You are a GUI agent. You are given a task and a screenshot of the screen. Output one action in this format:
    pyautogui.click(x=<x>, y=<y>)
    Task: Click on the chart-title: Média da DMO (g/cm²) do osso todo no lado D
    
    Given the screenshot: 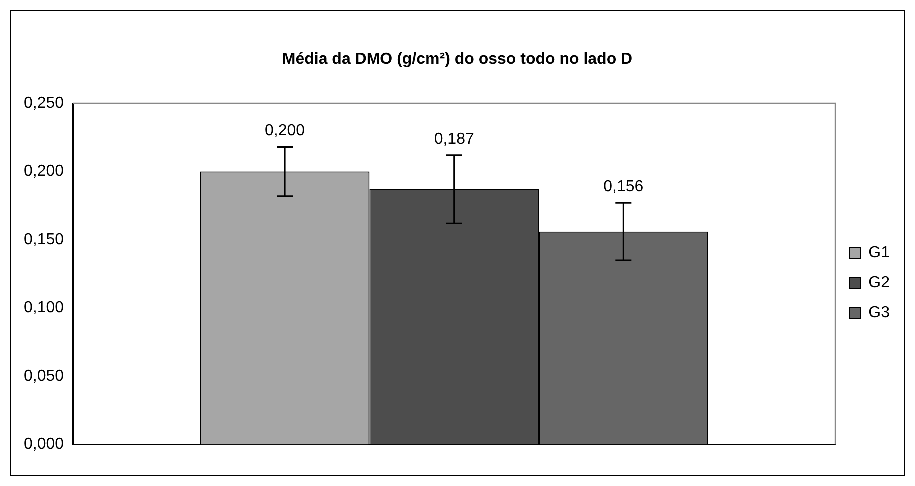 What is the action you would take?
    pyautogui.click(x=457, y=60)
    